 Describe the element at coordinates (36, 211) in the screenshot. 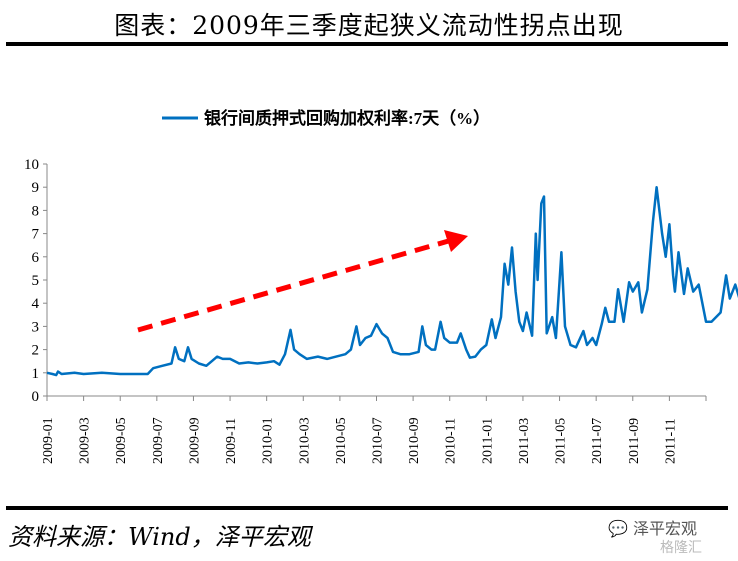

I see `y-tick-label: 8` at that location.